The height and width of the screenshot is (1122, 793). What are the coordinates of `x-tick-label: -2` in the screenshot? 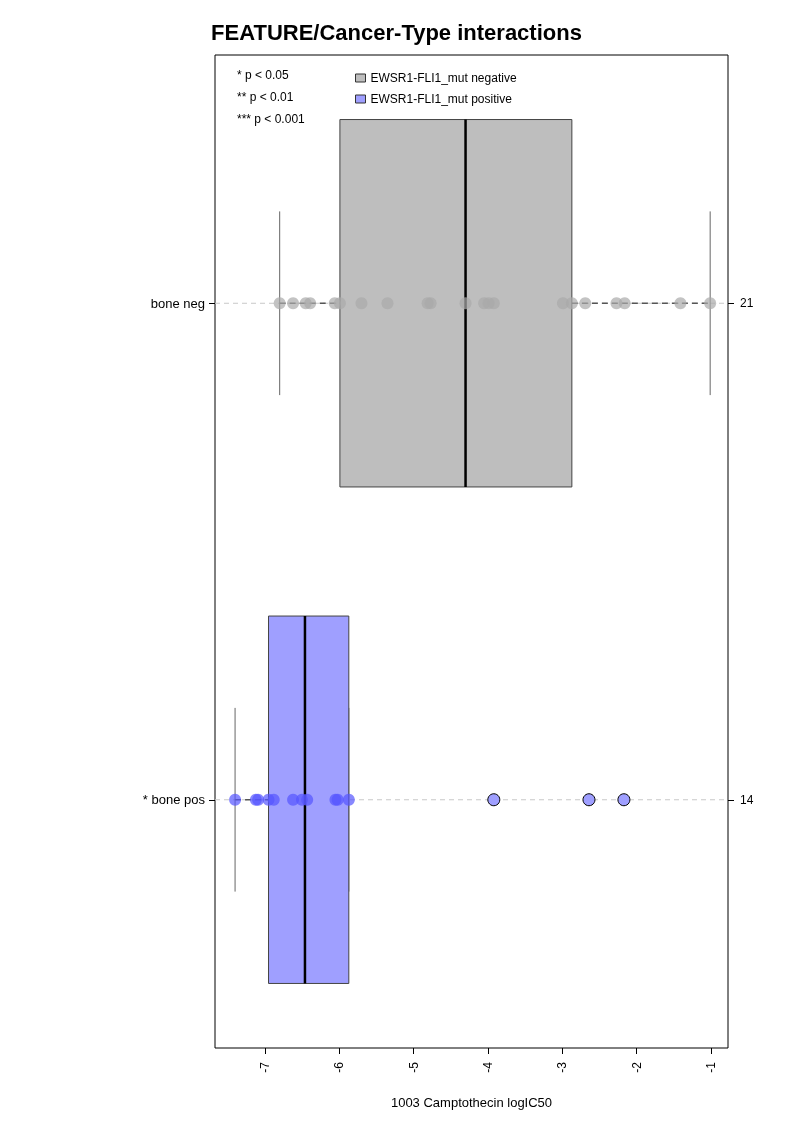 It's located at (636, 1067).